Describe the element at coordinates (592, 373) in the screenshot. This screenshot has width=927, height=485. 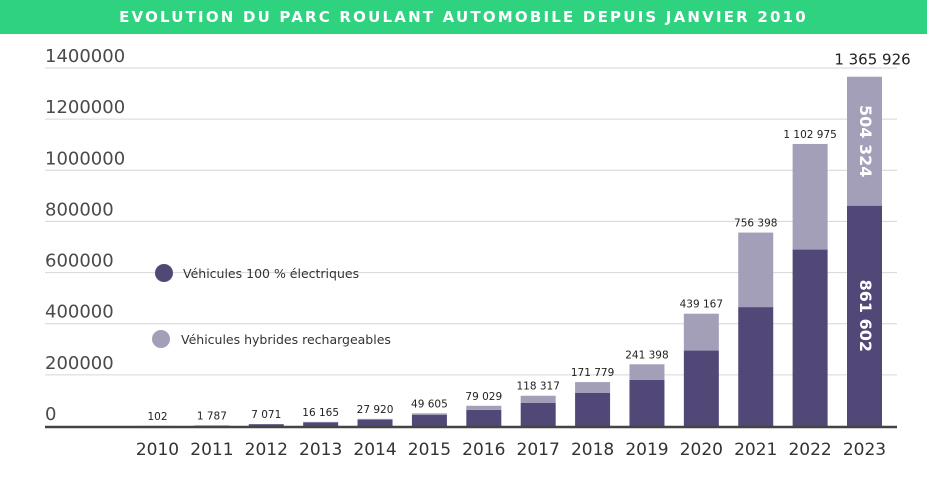
I see `bar-total-label: 171 779` at that location.